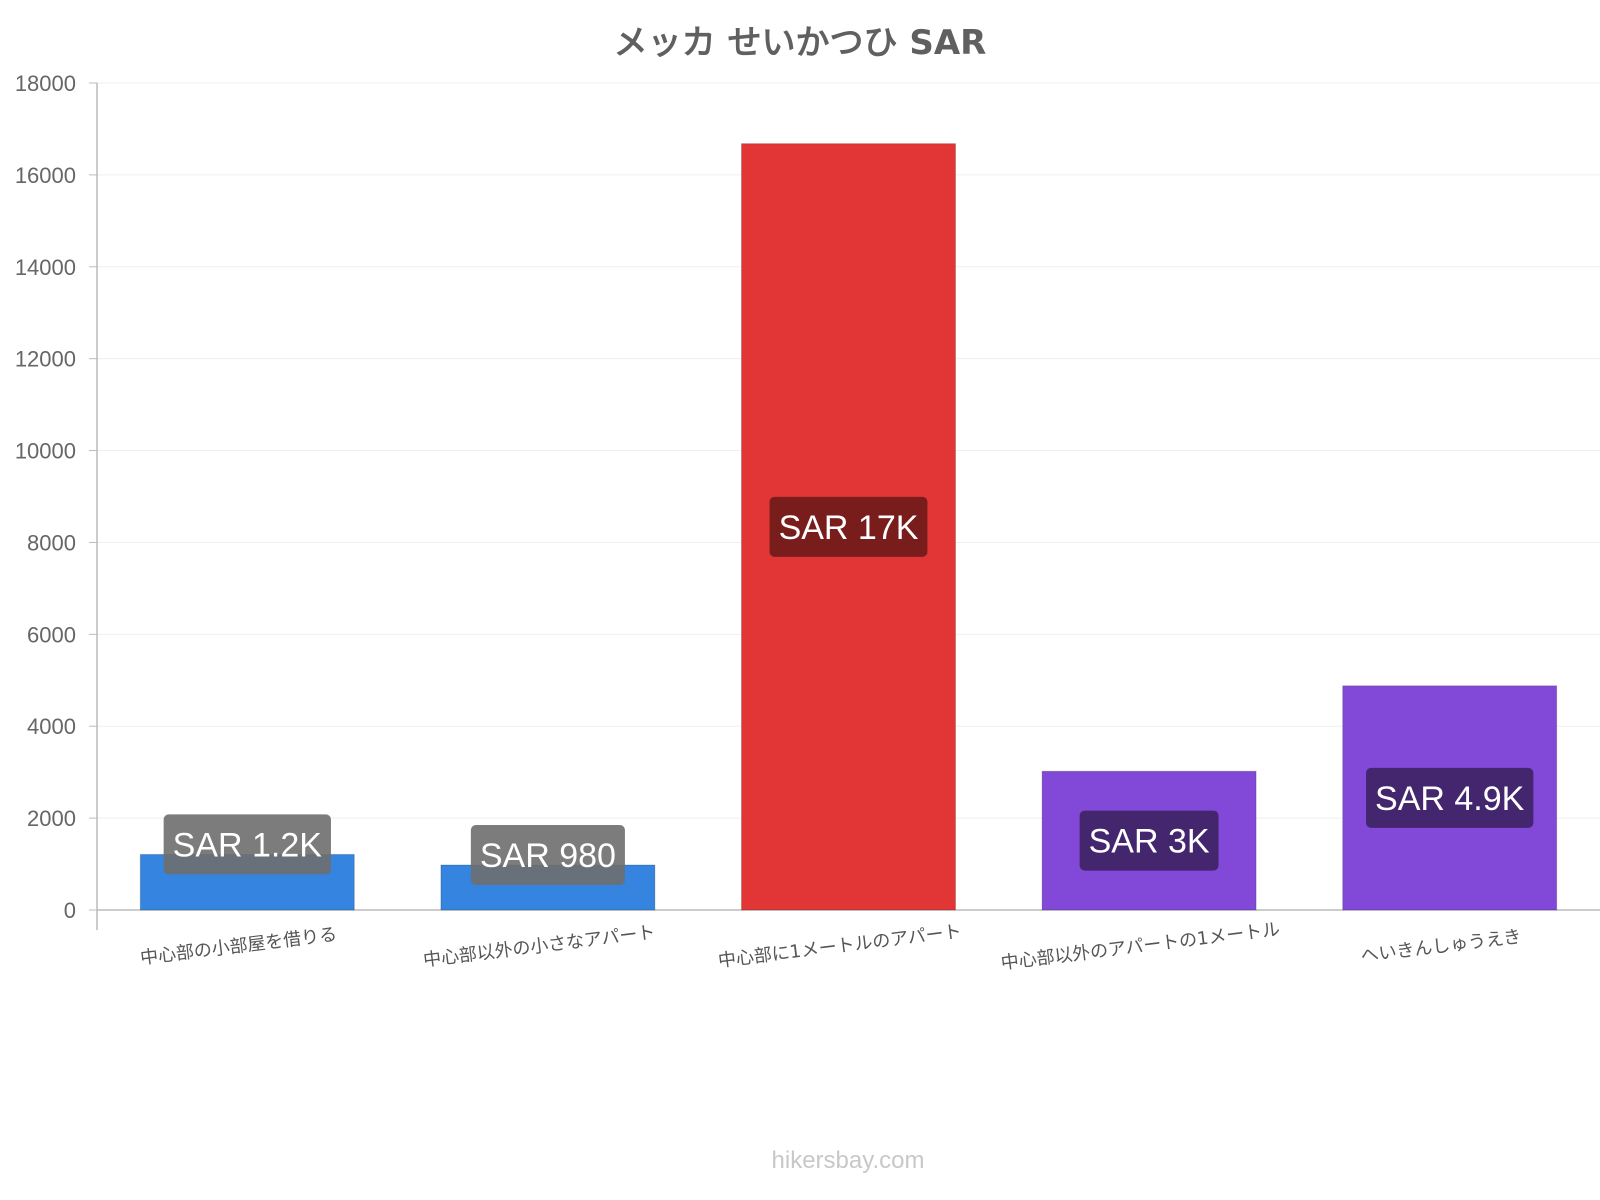  Describe the element at coordinates (800, 43) in the screenshot. I see `chart-title: メッカ せいかつひ SAR` at that location.